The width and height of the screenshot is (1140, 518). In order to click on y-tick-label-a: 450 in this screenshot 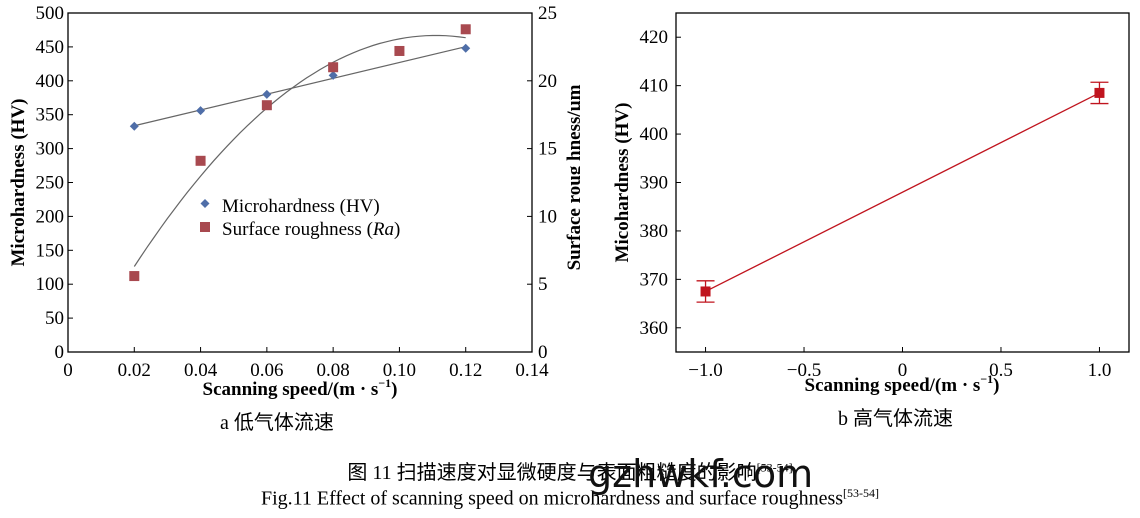, I will do `click(50, 47)`.